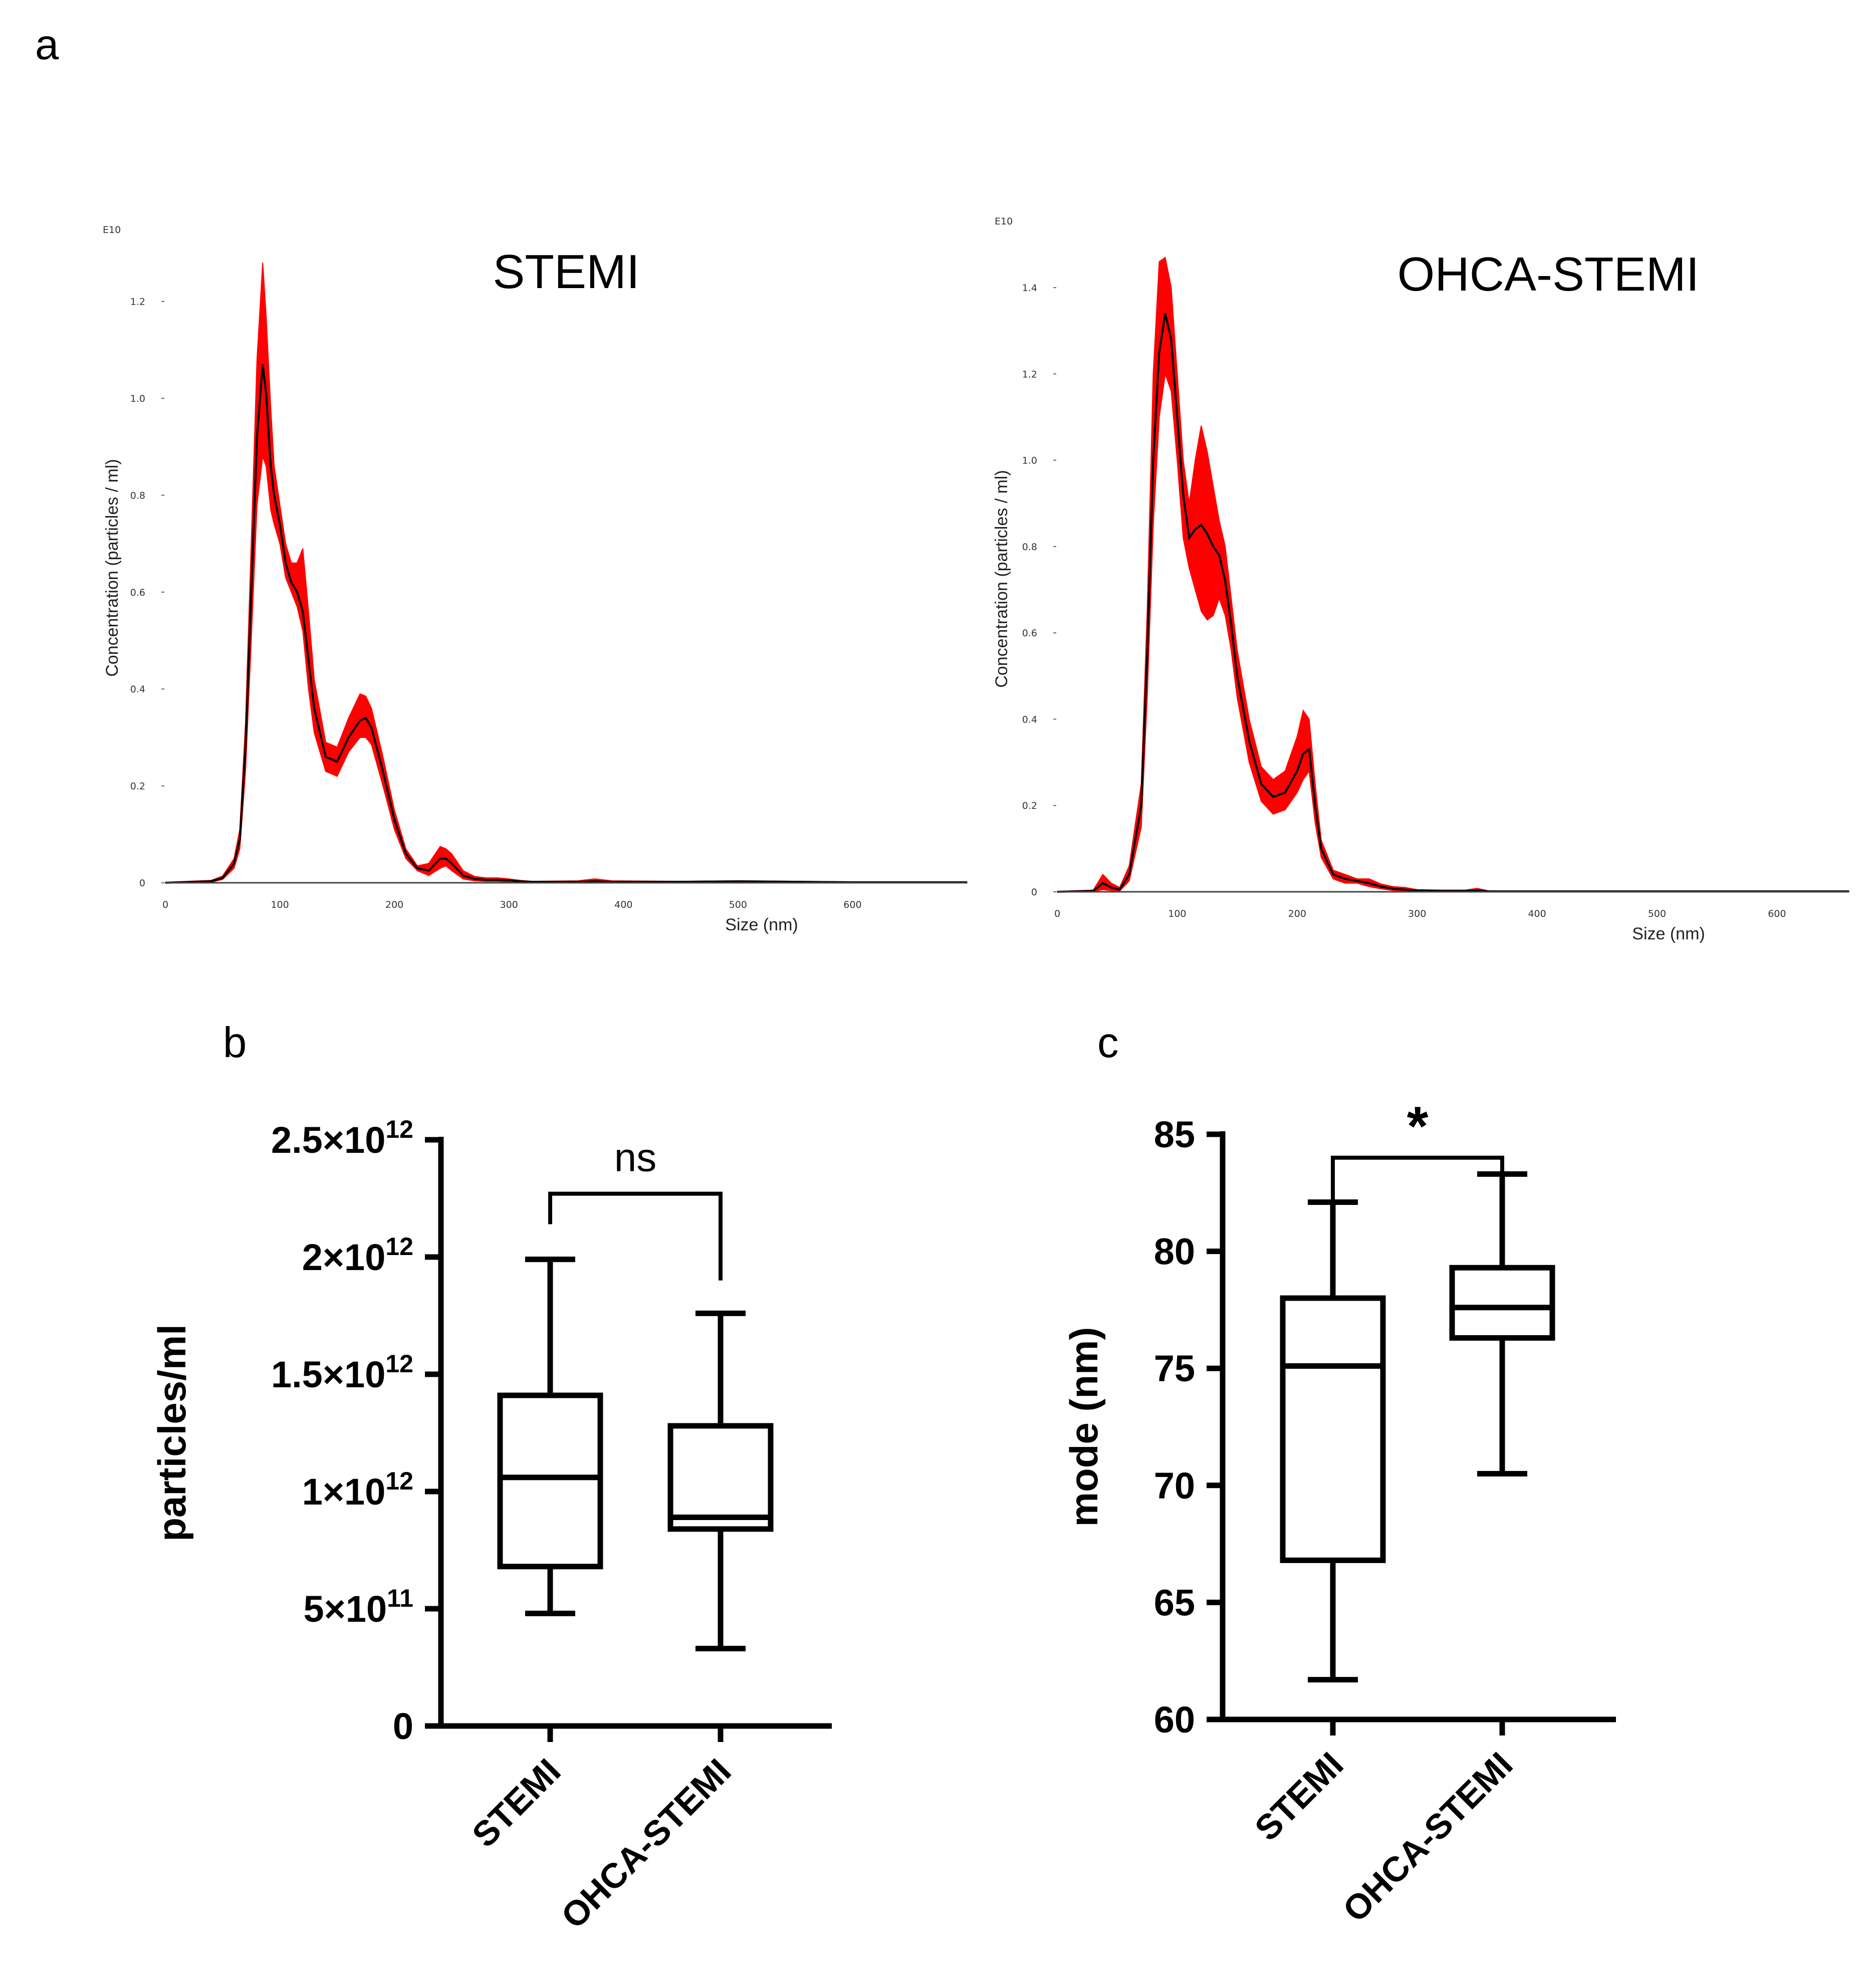 The height and width of the screenshot is (1988, 1868). What do you see at coordinates (1029, 547) in the screenshot?
I see `nta-ohca-y-tick-label: 0.8` at bounding box center [1029, 547].